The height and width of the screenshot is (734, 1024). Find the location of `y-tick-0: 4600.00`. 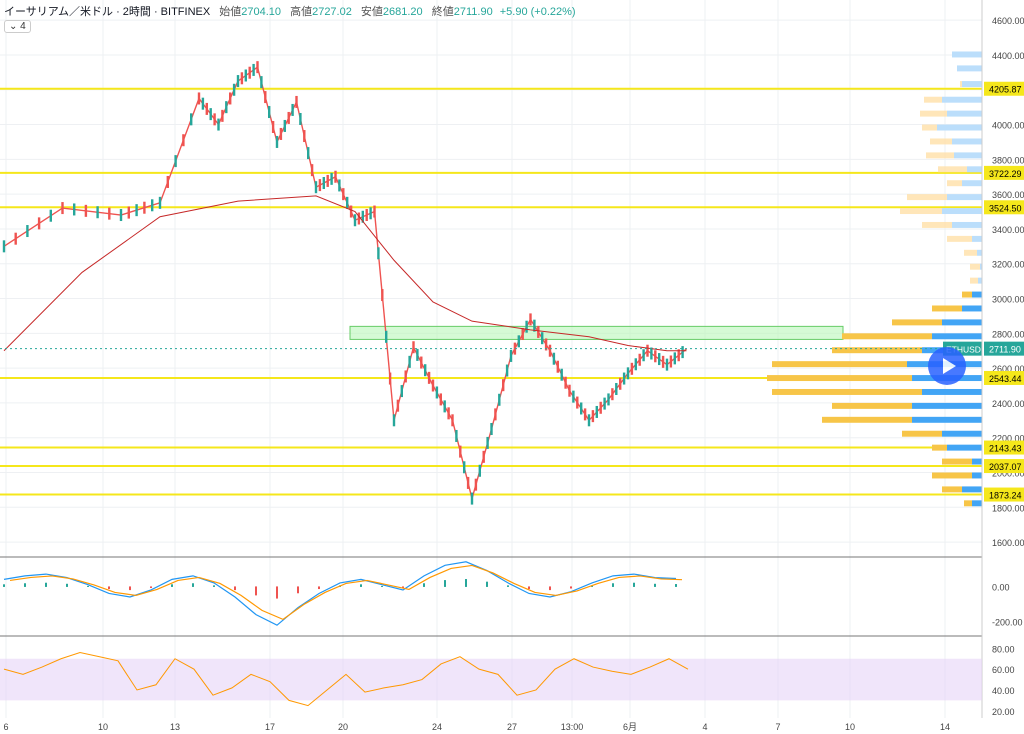

y-tick-0: 4600.00 is located at coordinates (1008, 21).